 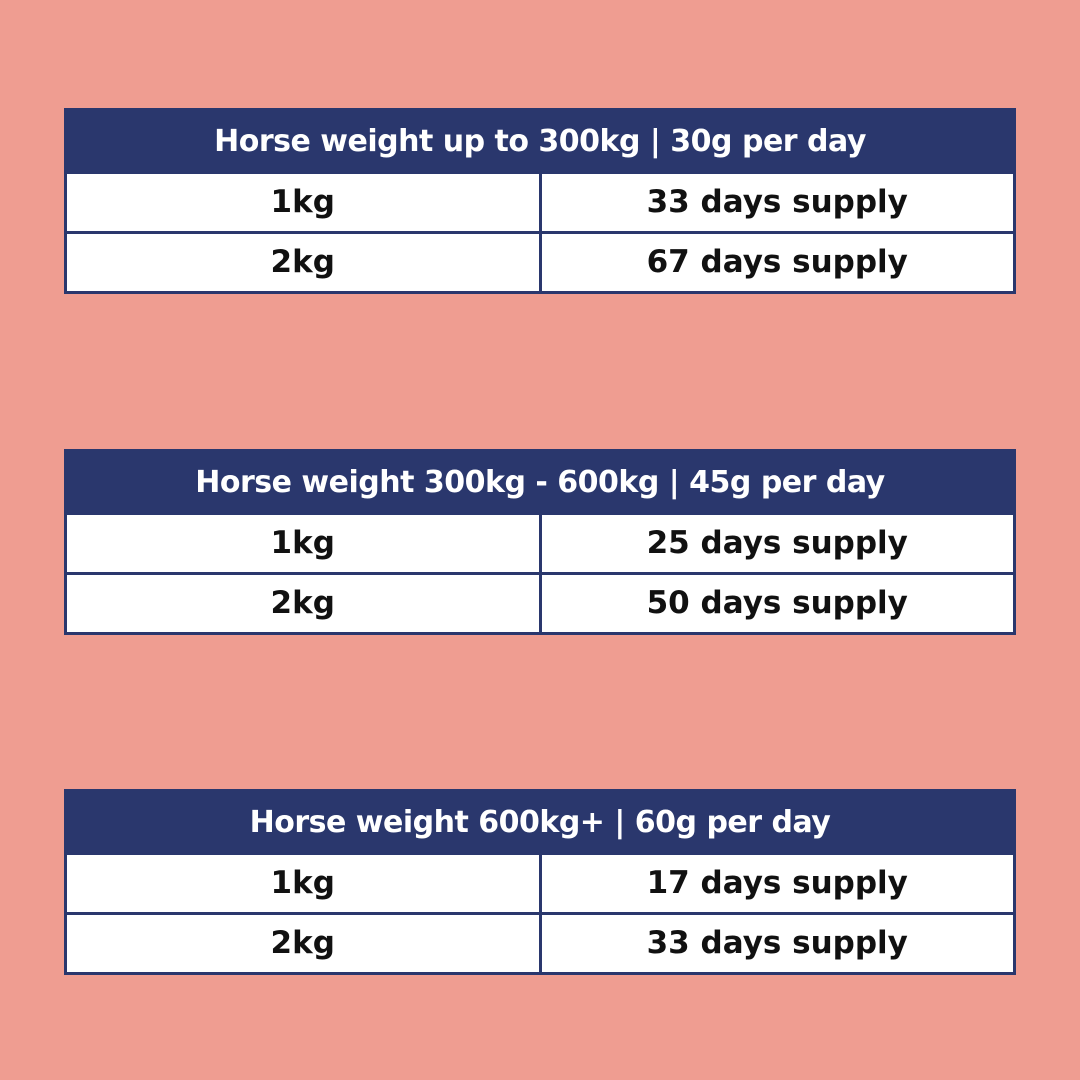 I want to click on table-cell: 67 days supply, so click(x=777, y=262).